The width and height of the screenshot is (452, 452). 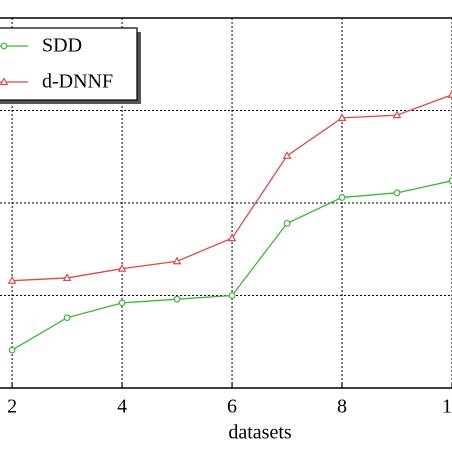 I want to click on x-tick-label: 10, so click(x=447, y=407).